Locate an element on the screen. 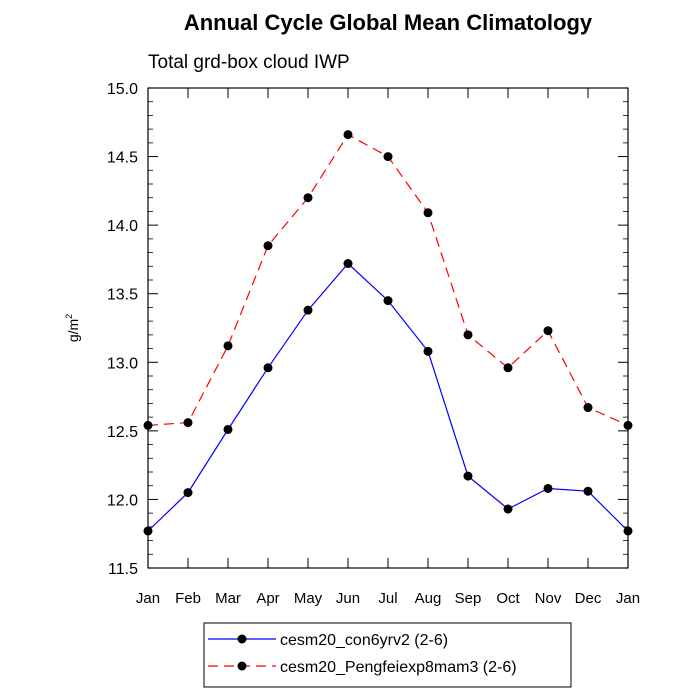 The height and width of the screenshot is (700, 700). legend-box is located at coordinates (387, 655).